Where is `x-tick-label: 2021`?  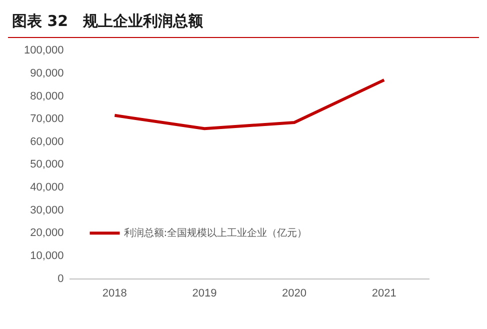 x-tick-label: 2021 is located at coordinates (384, 293).